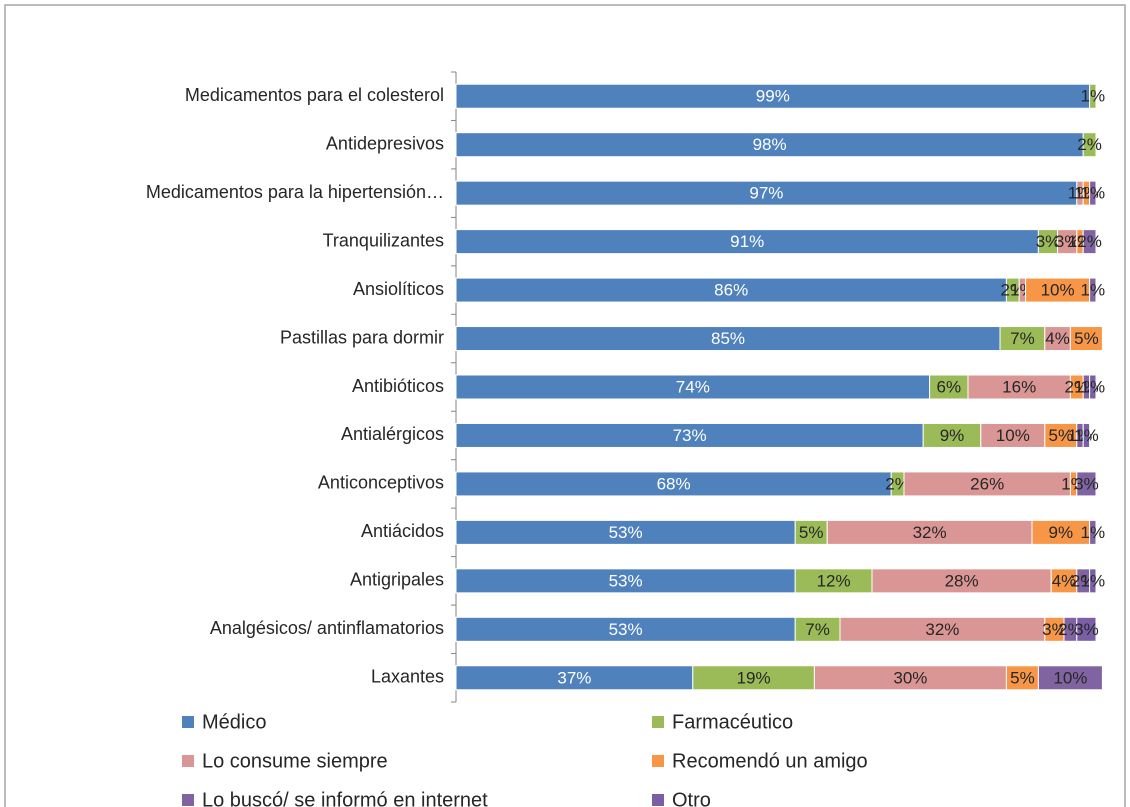 This screenshot has height=807, width=1130. I want to click on legend-label: Farmacéutico, so click(732, 722).